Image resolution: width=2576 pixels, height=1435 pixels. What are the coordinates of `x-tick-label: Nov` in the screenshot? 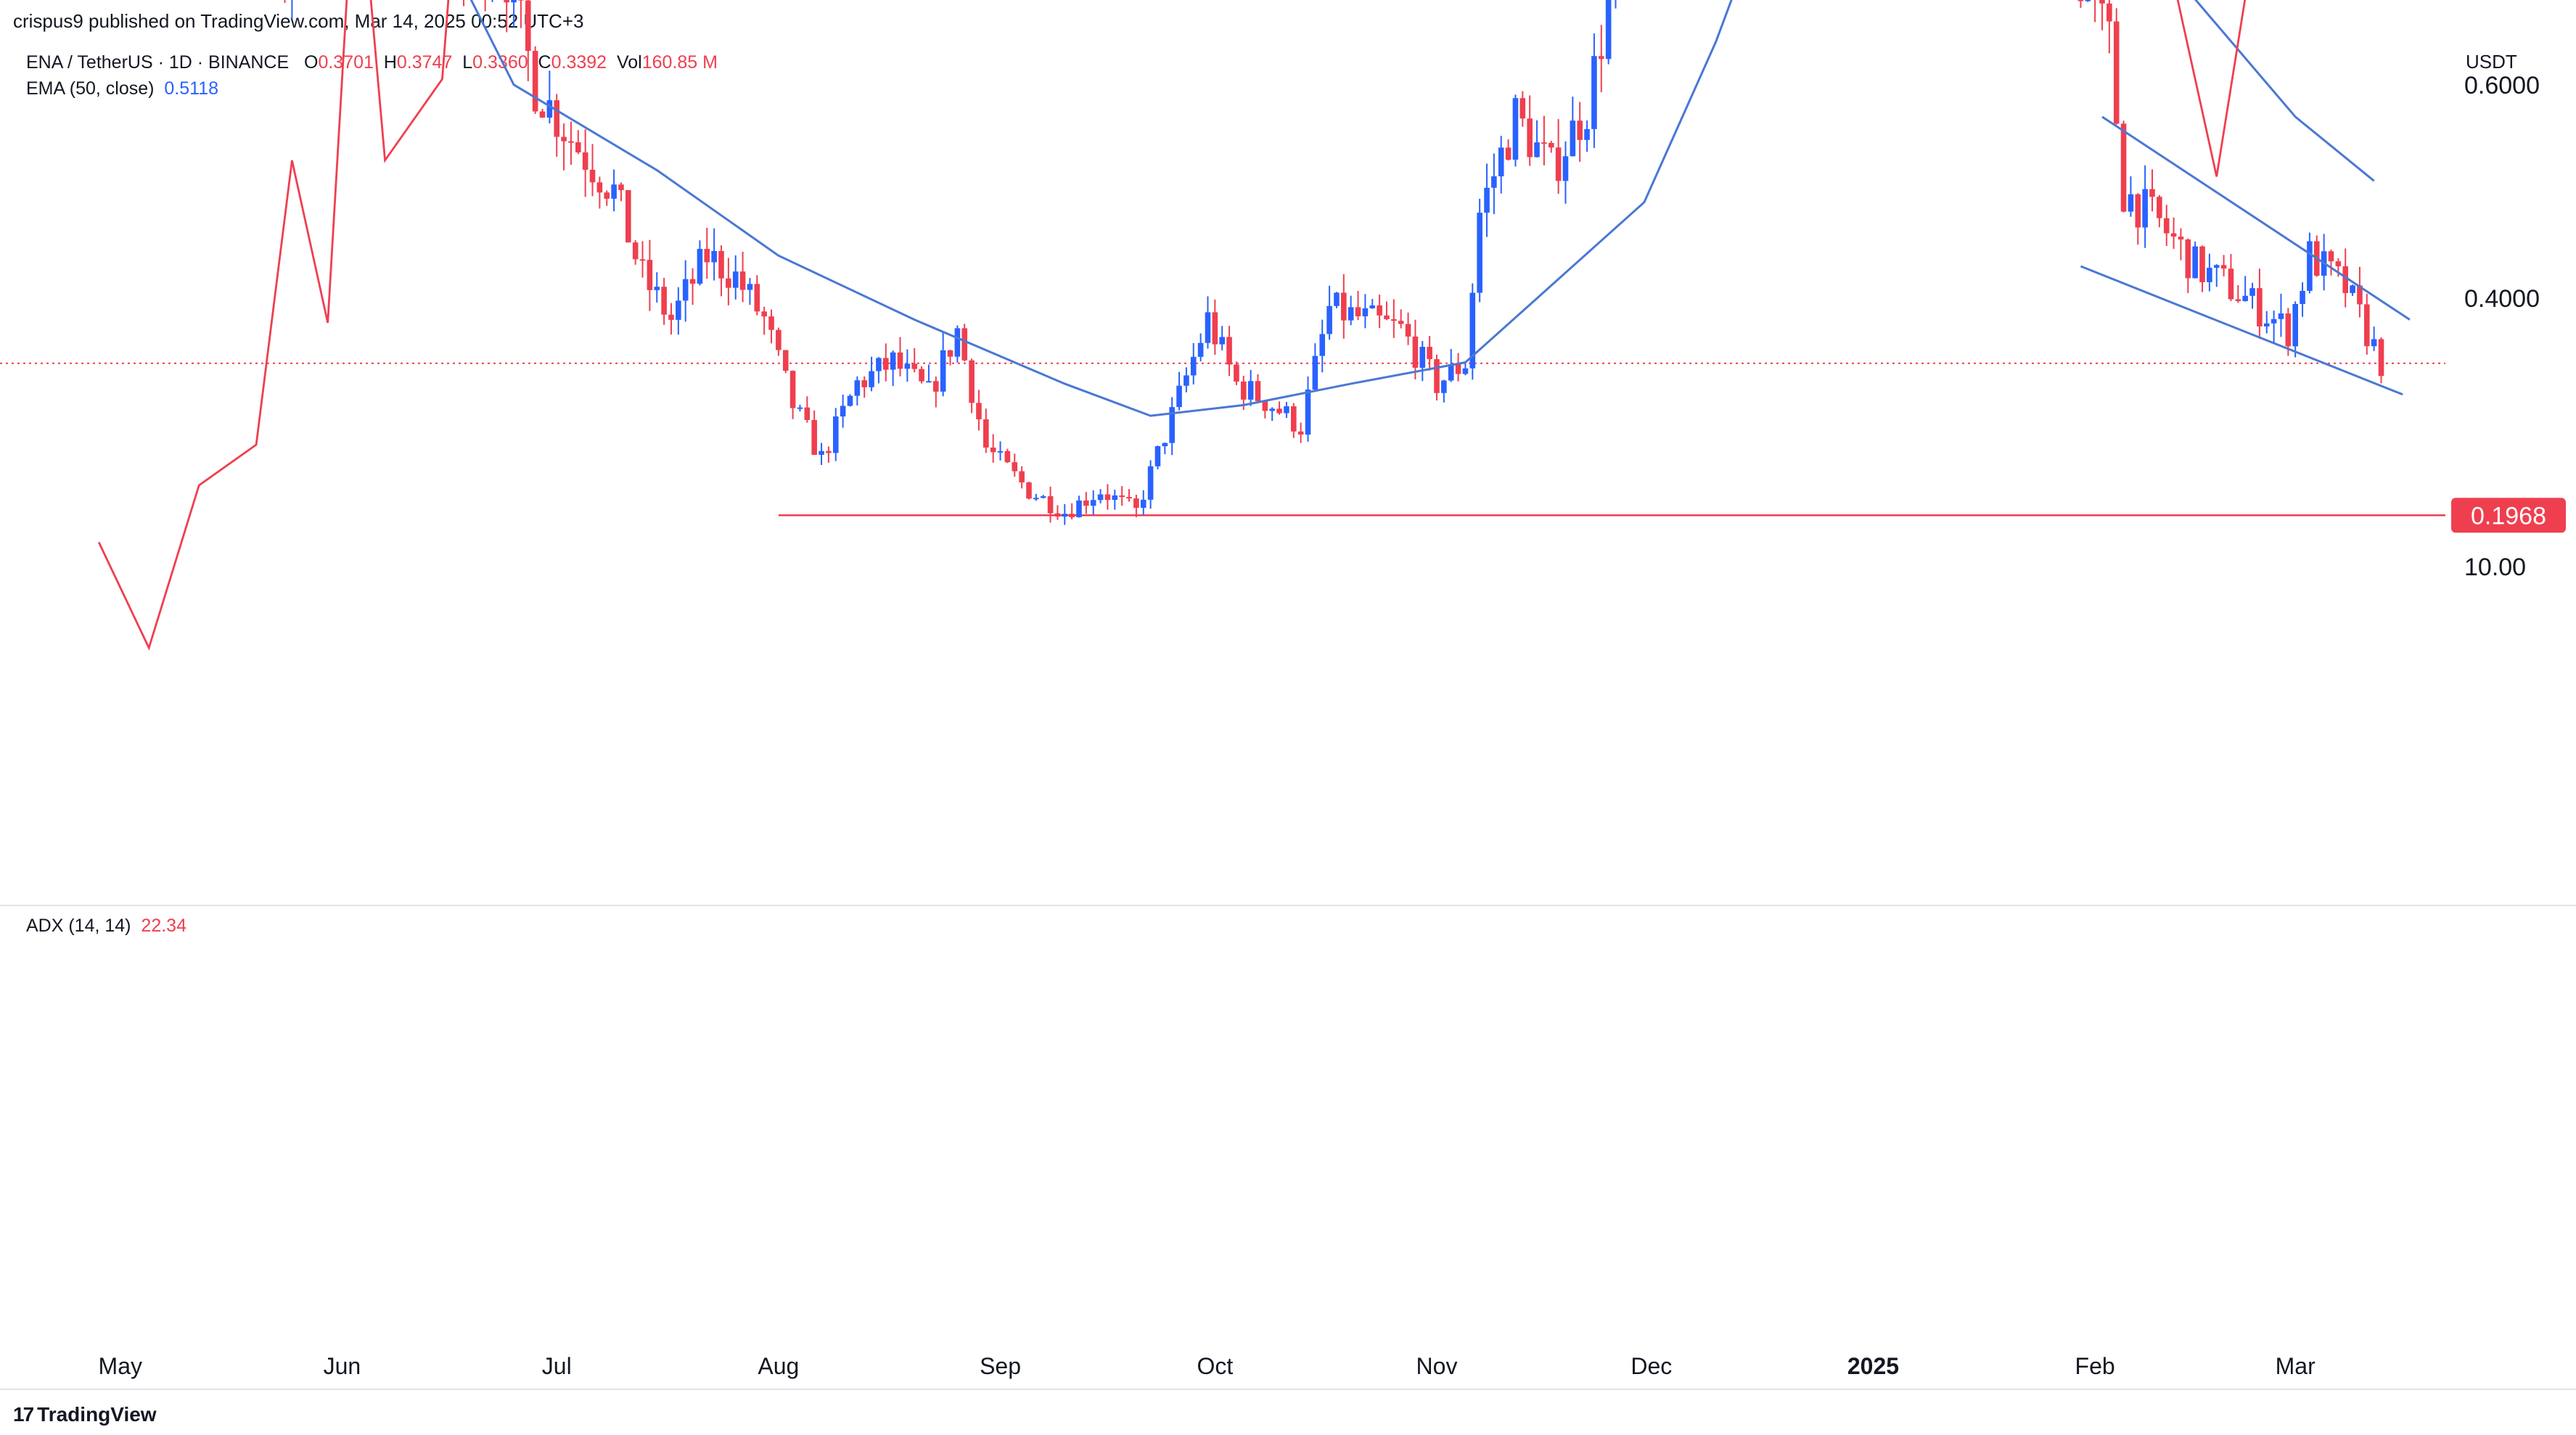 It's located at (1437, 1366).